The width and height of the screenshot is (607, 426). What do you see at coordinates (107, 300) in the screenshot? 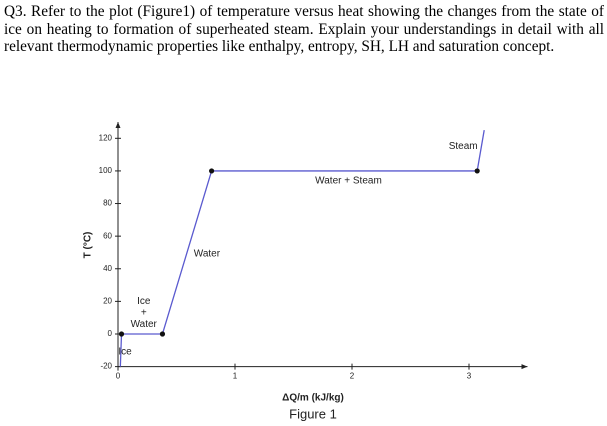
I see `y-tick-label: 20` at bounding box center [107, 300].